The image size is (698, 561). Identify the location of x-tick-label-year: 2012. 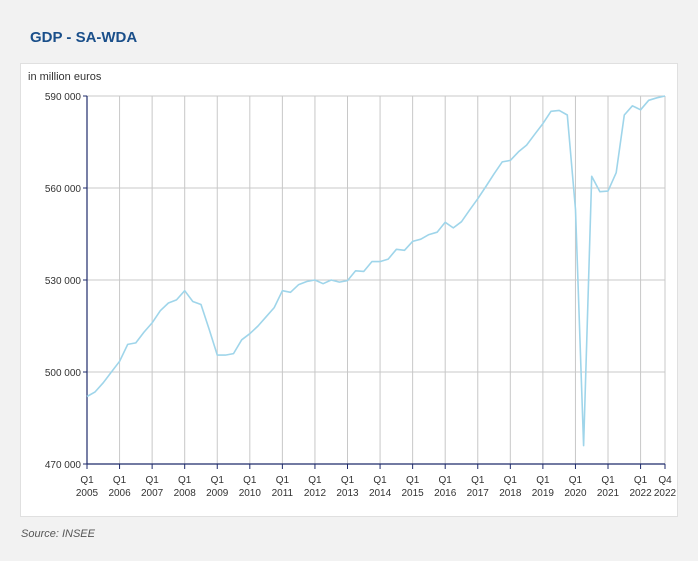
(315, 493).